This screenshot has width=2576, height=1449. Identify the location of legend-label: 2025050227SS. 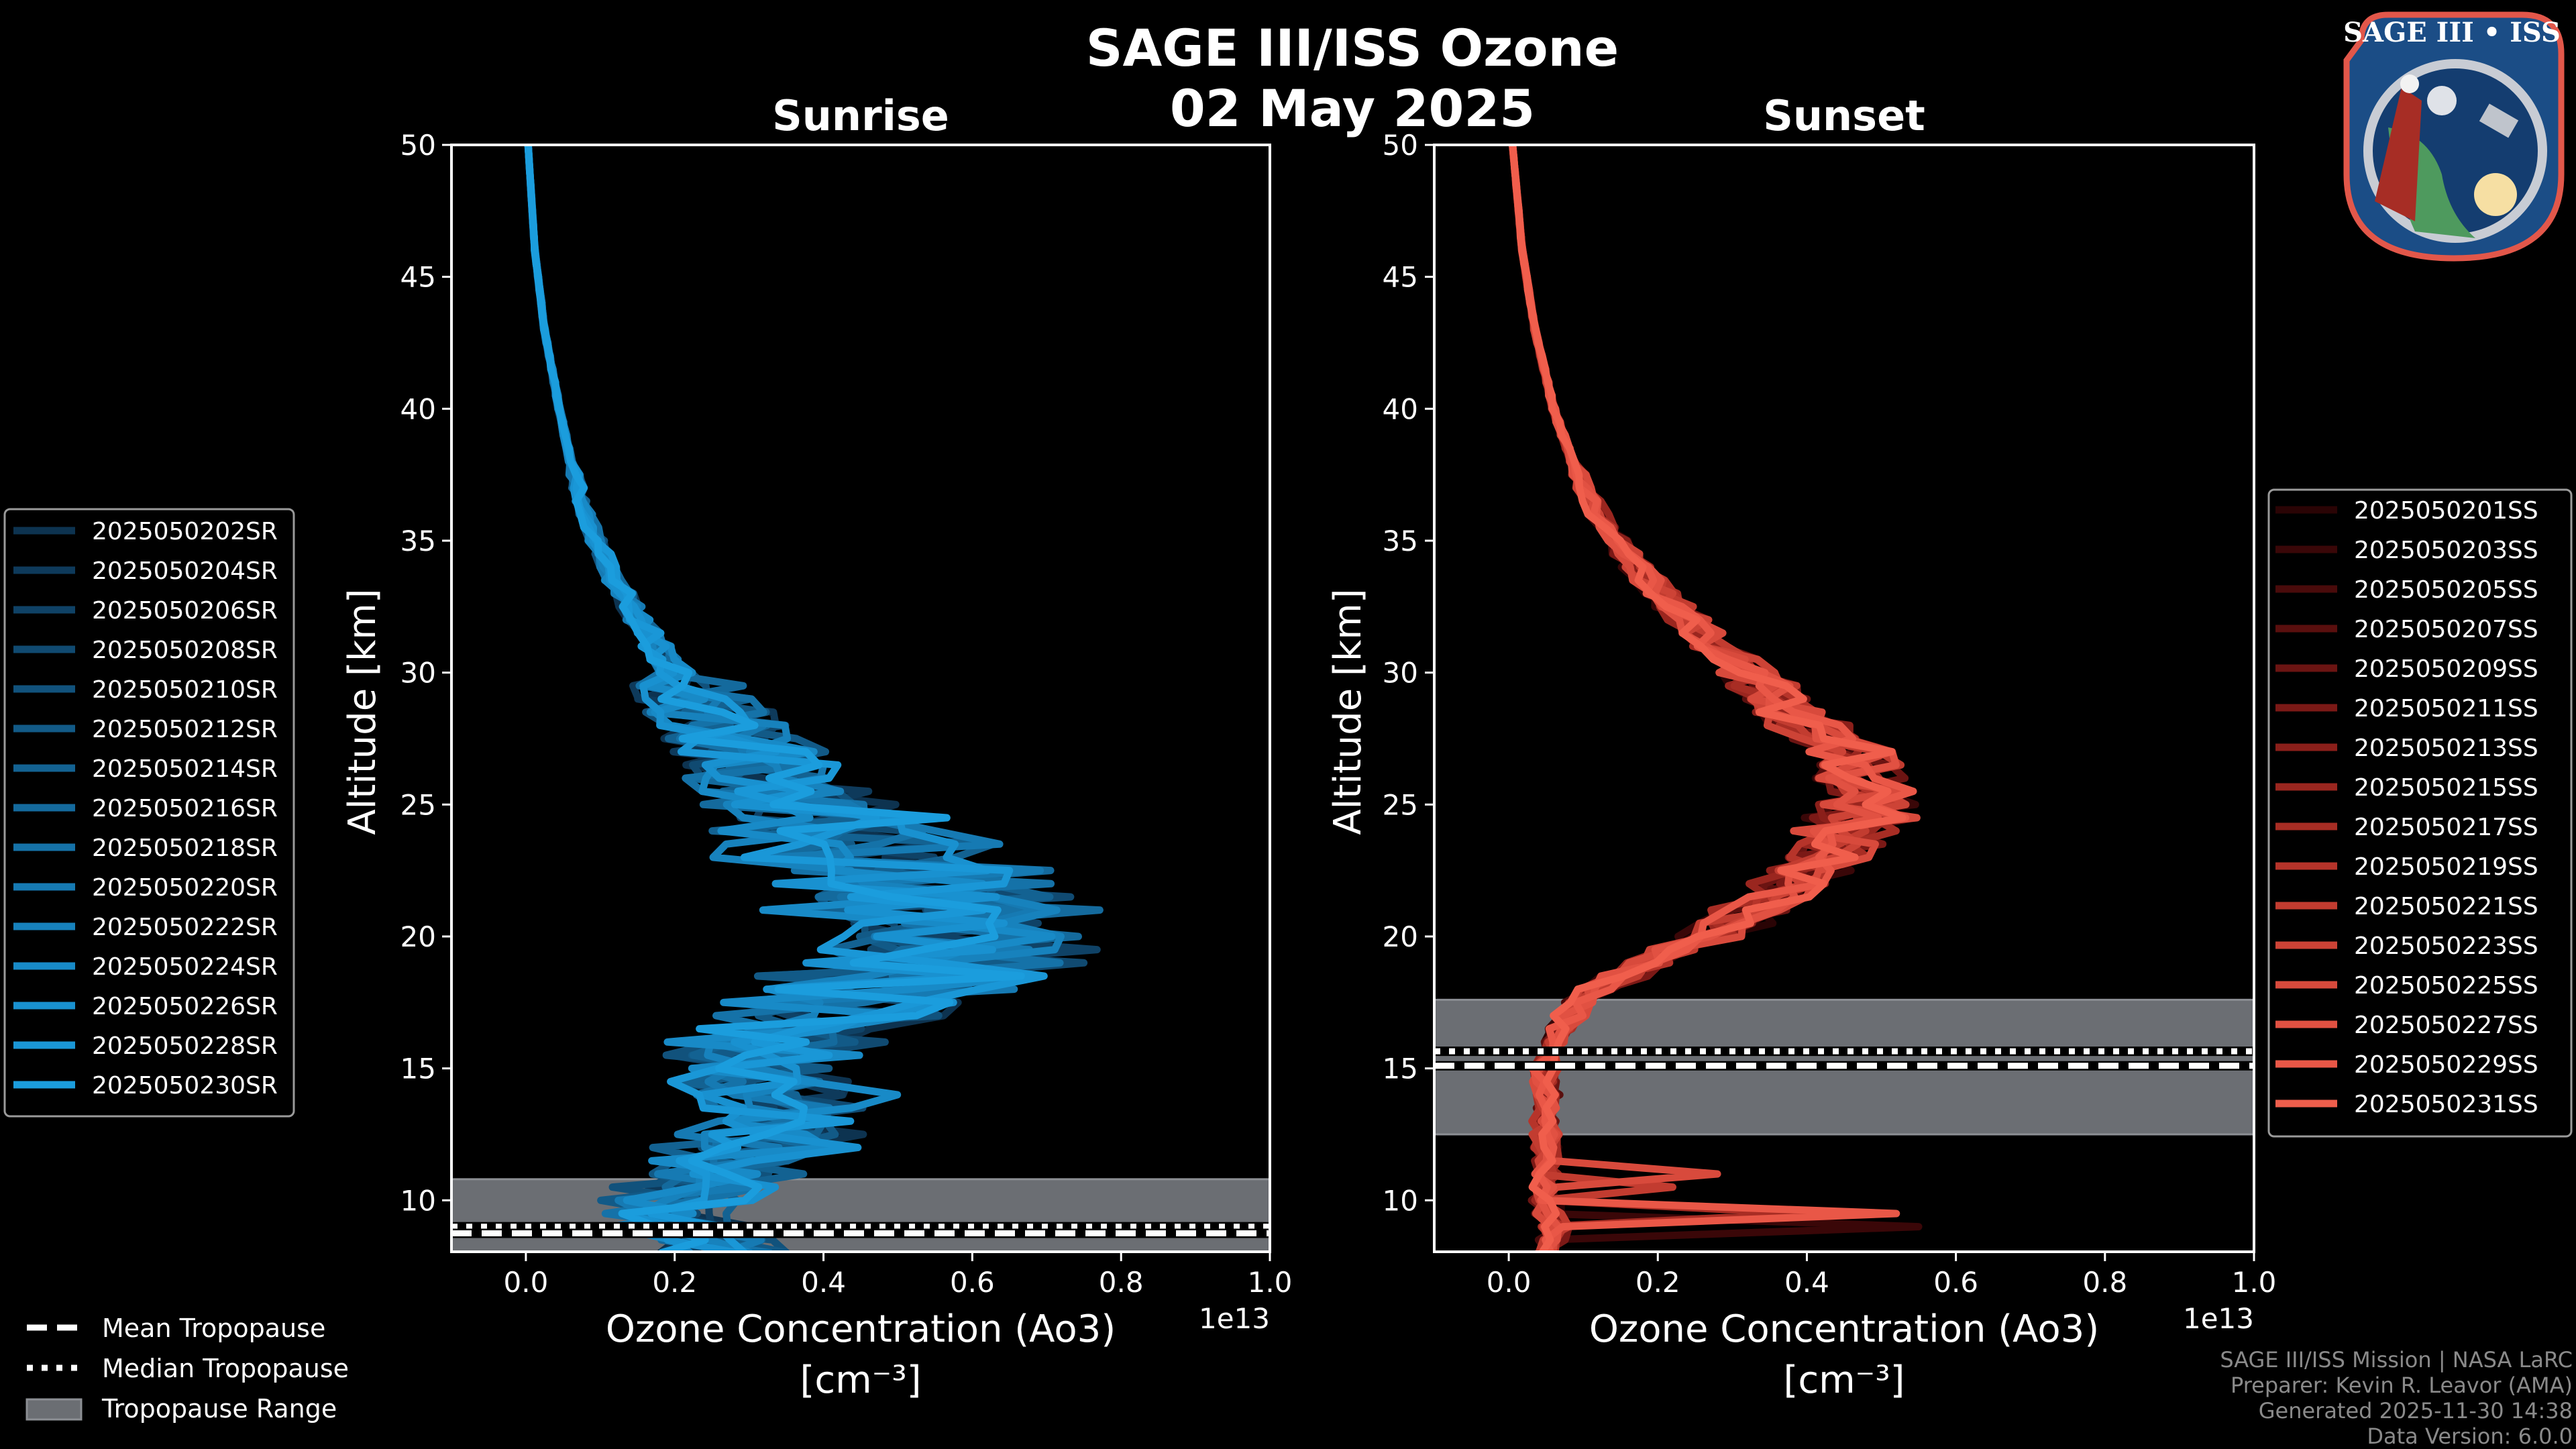
(2446, 1025).